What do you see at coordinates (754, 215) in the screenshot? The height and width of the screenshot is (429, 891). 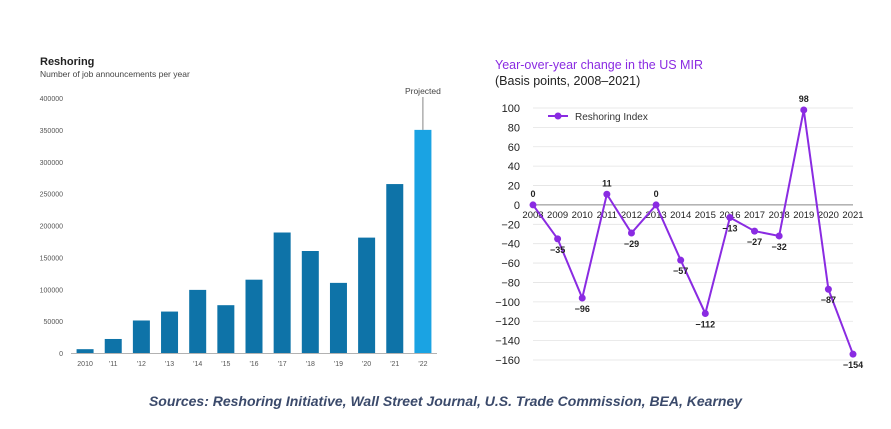 I see `x-tick-label: 2017` at bounding box center [754, 215].